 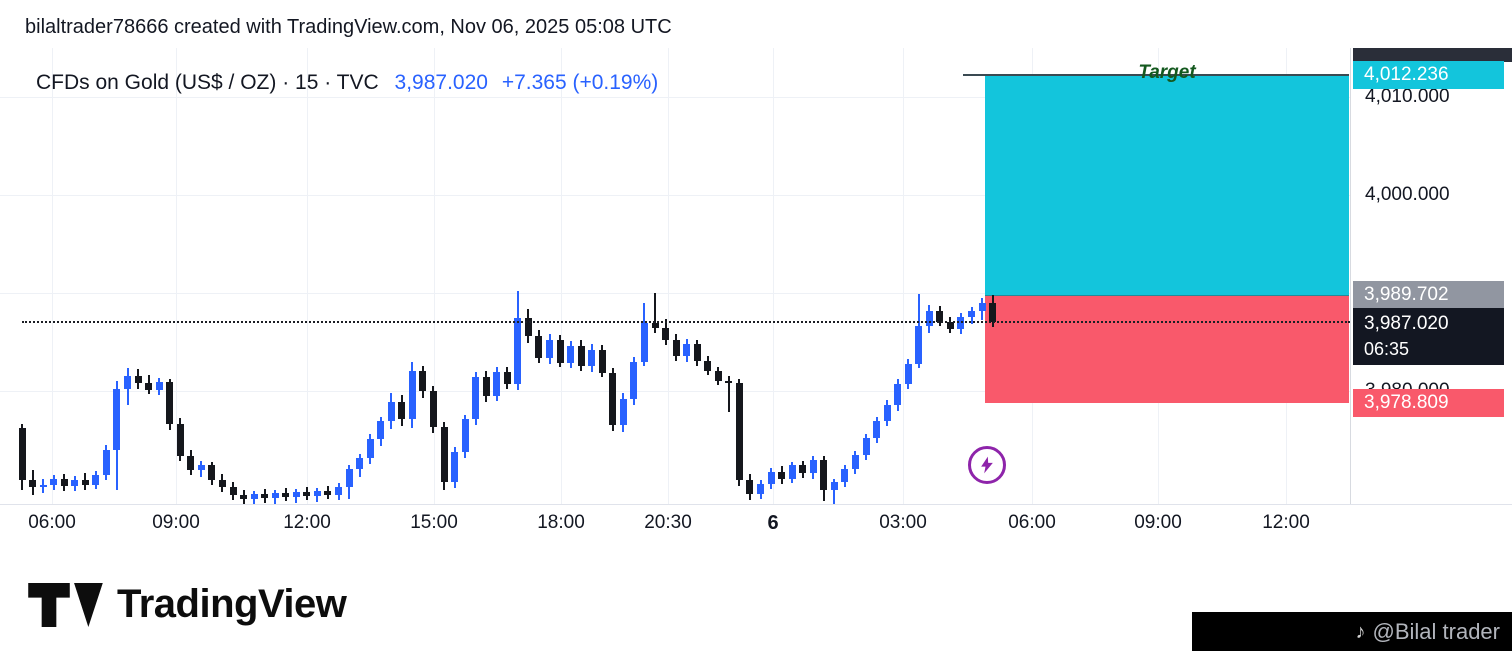 What do you see at coordinates (668, 522) in the screenshot?
I see `time-label: 20:30` at bounding box center [668, 522].